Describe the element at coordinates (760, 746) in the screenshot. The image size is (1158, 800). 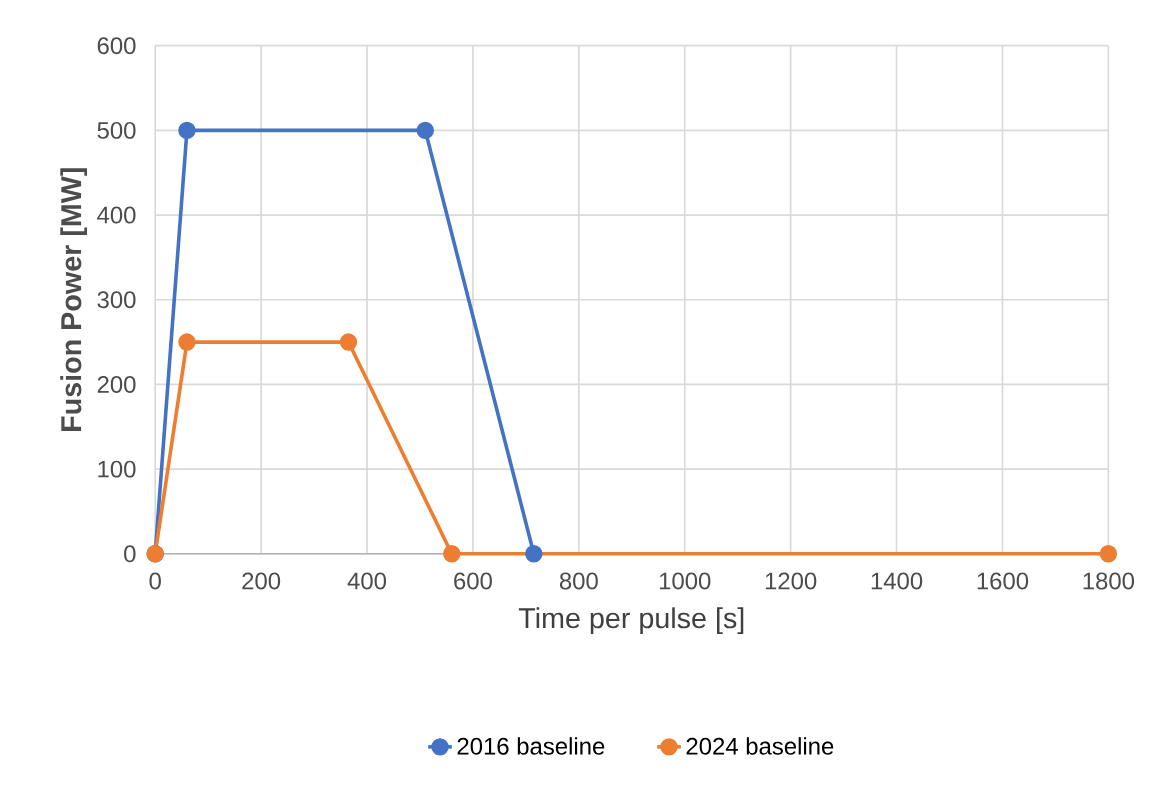
I see `legend-label: 2024 baseline` at that location.